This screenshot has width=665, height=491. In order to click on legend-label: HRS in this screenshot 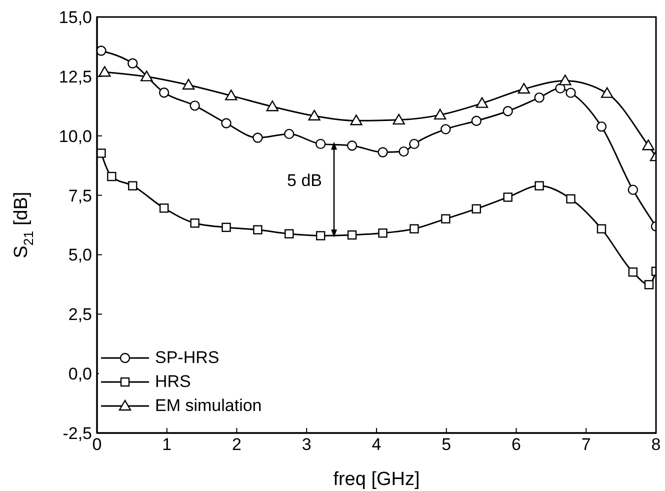, I will do `click(173, 382)`.